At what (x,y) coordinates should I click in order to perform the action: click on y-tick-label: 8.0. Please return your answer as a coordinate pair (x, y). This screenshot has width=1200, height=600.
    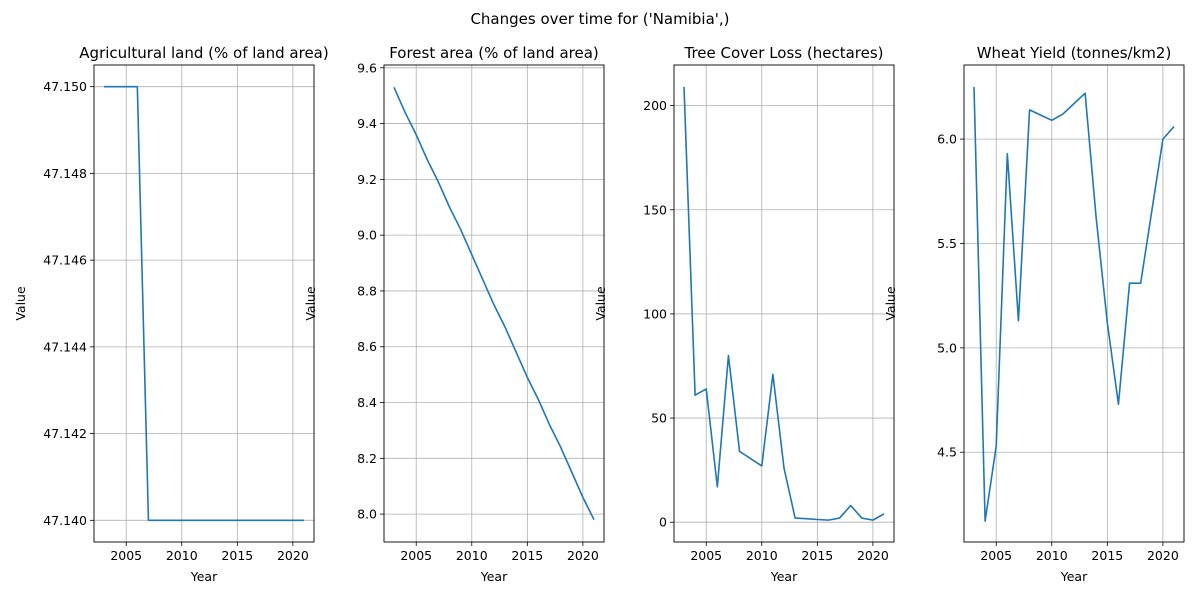
    Looking at the image, I should click on (367, 514).